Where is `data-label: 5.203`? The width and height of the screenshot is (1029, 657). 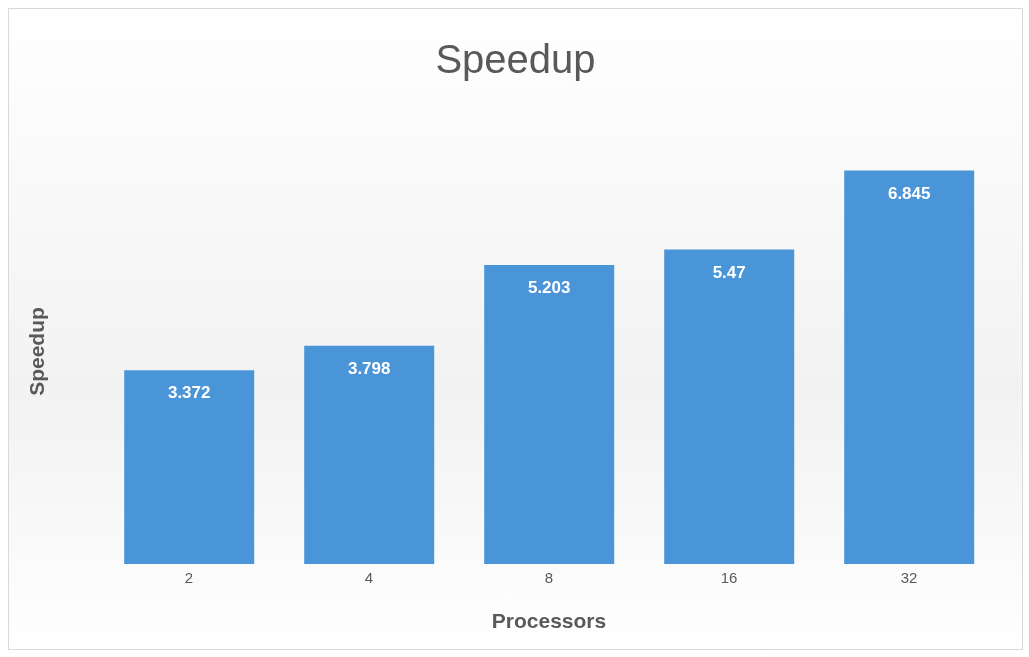 data-label: 5.203 is located at coordinates (549, 287).